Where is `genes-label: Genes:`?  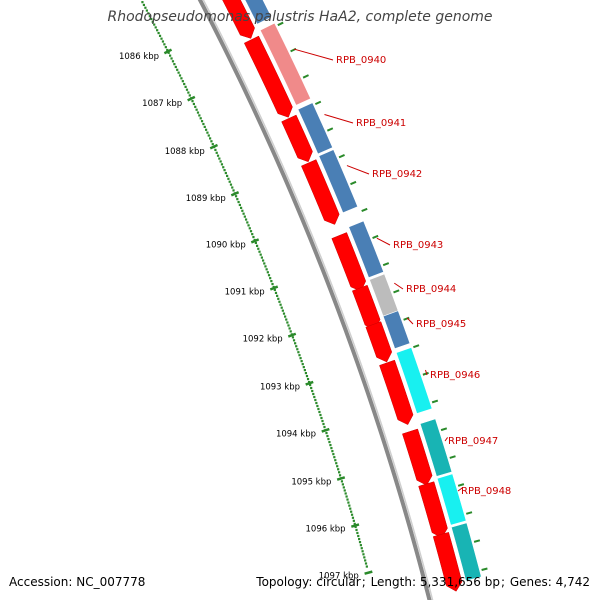
genes-label: Genes: is located at coordinates (530, 582).